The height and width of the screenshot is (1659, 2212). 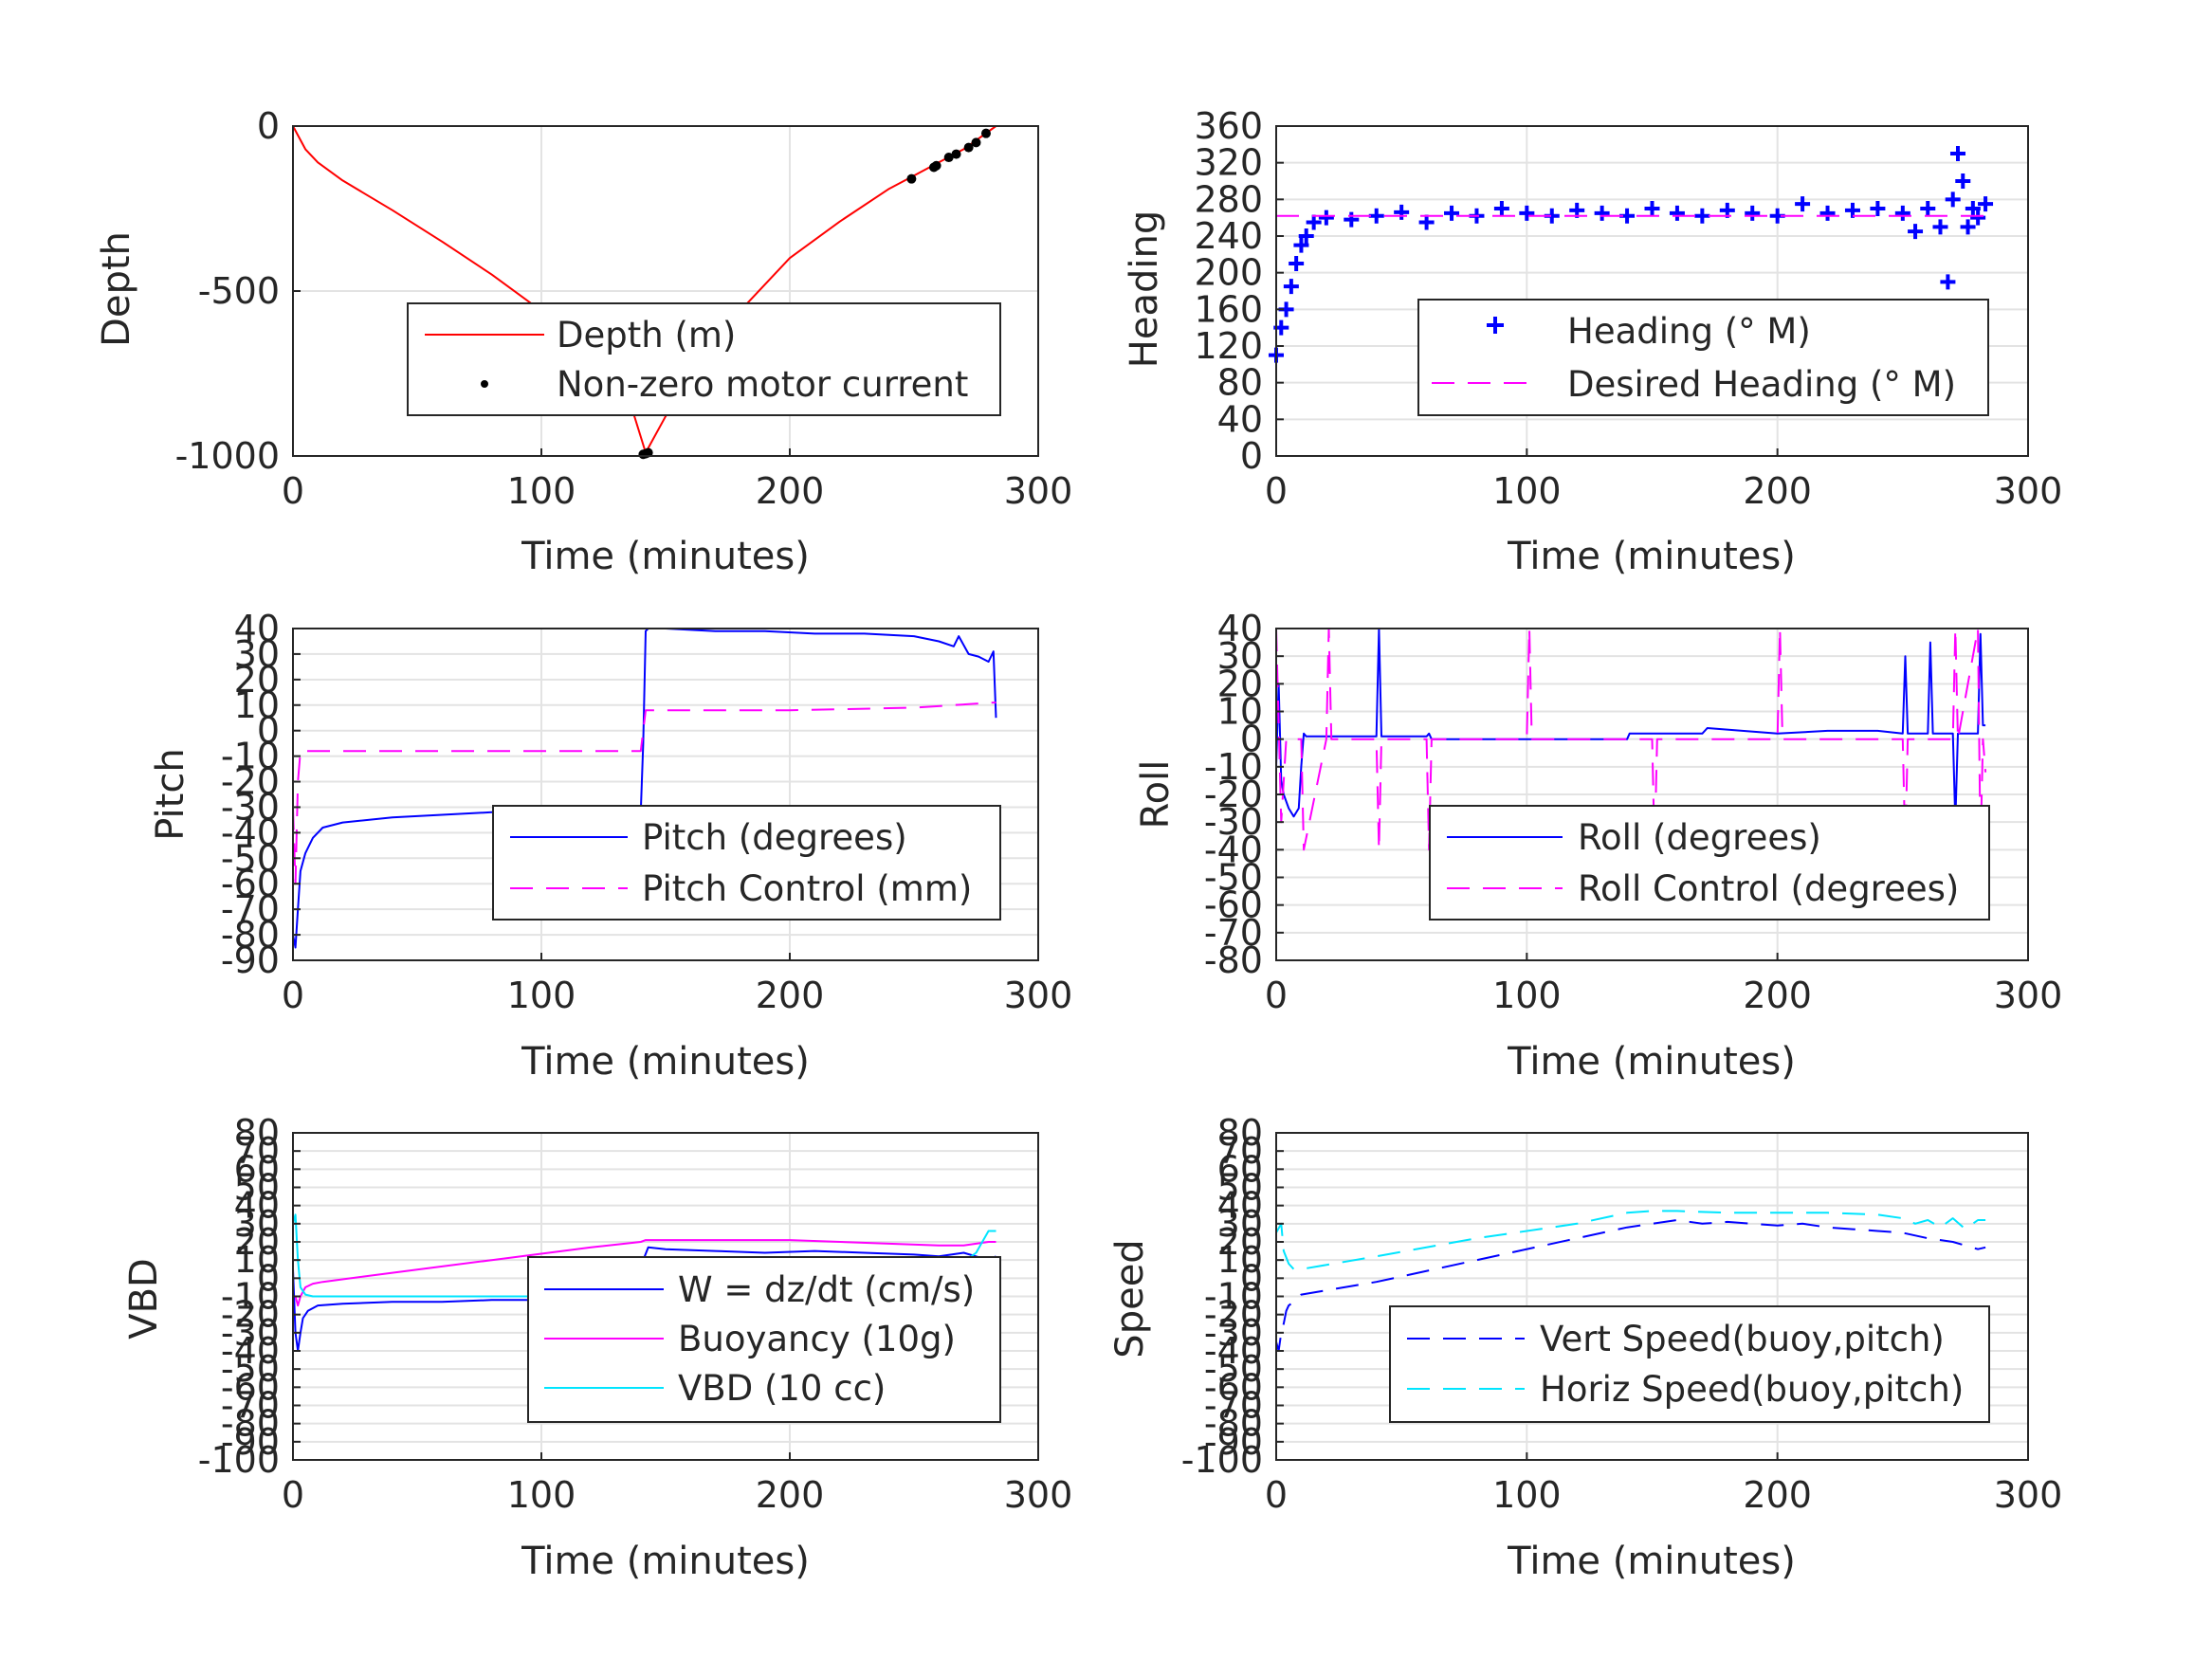 What do you see at coordinates (1761, 384) in the screenshot?
I see `legend-label-desired-heading: Desired Heading (° M)` at bounding box center [1761, 384].